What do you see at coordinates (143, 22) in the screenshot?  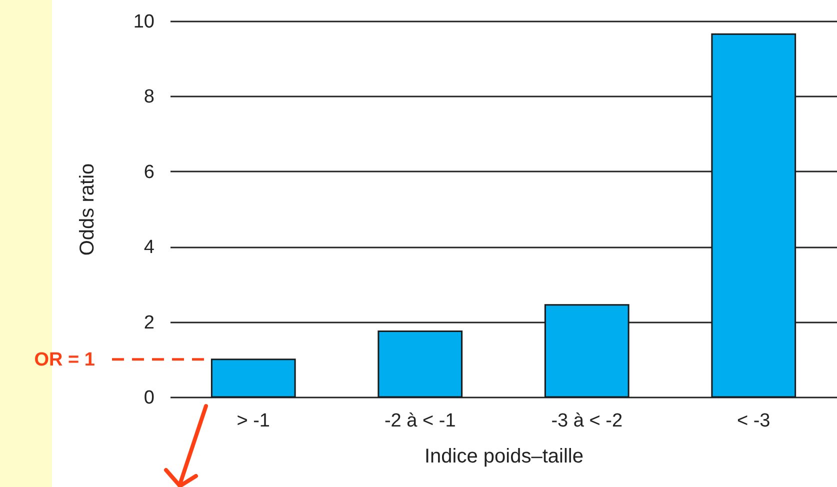 I see `y-tick-label: 10` at bounding box center [143, 22].